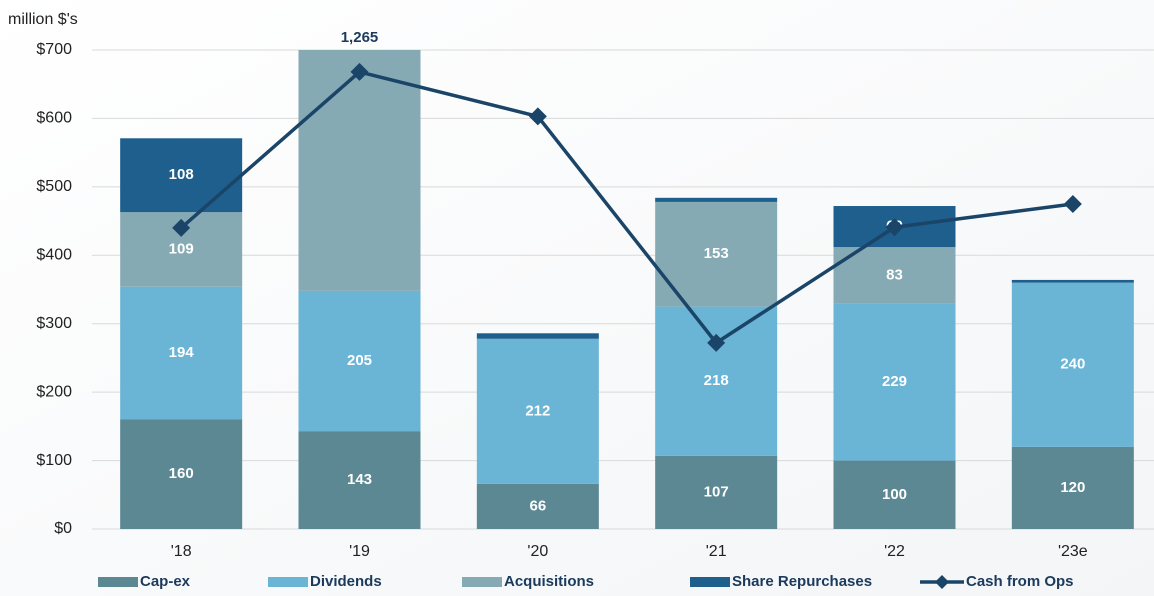 The image size is (1154, 596). Describe the element at coordinates (54, 186) in the screenshot. I see `y-tick-label: $500` at that location.